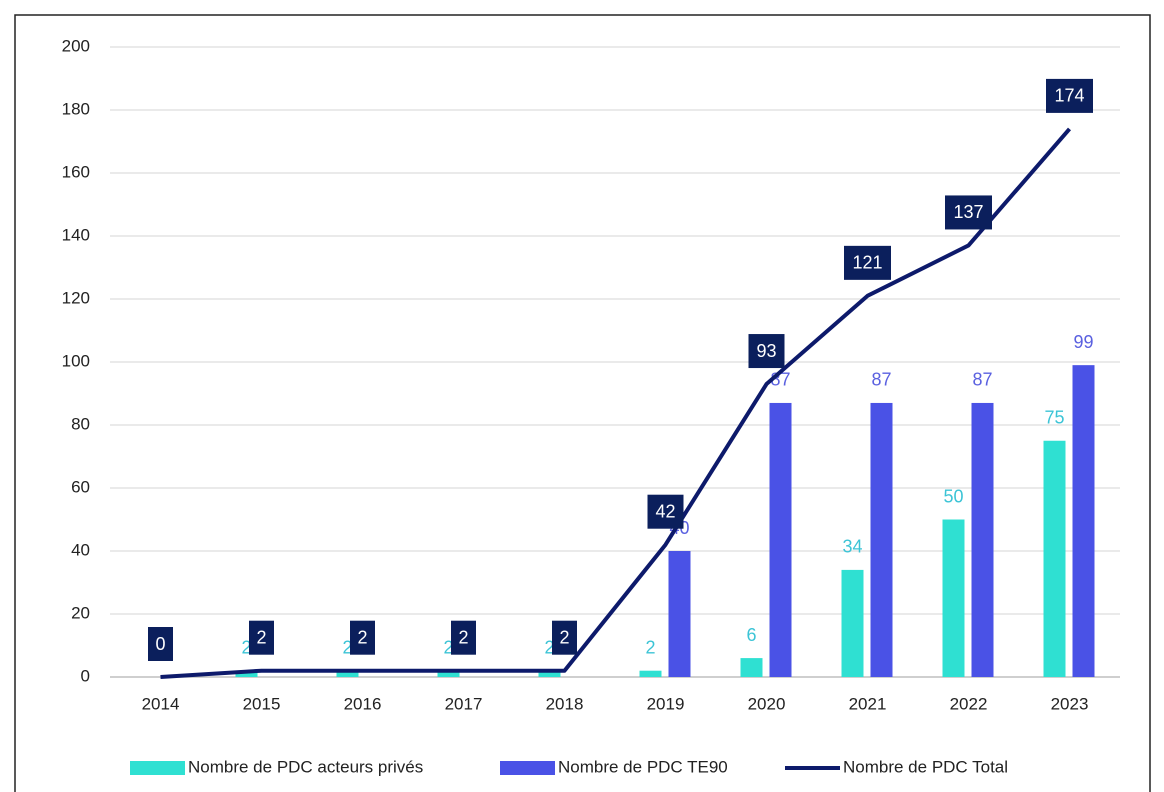 The width and height of the screenshot is (1164, 792). What do you see at coordinates (161, 703) in the screenshot?
I see `x-tick-label: 2014` at bounding box center [161, 703].